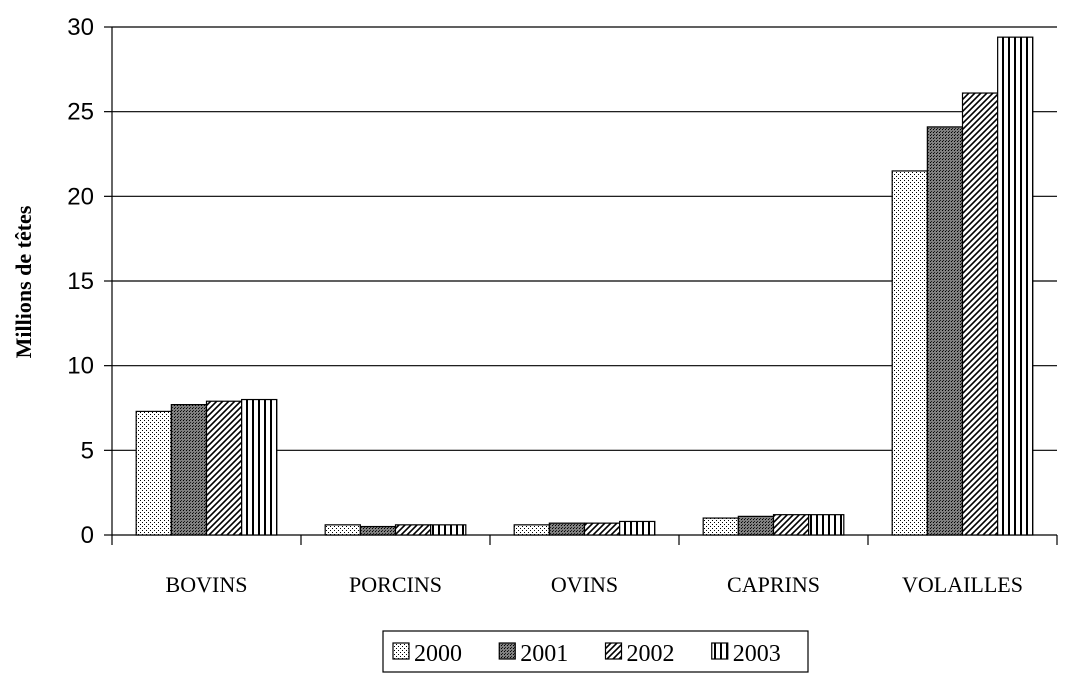  Describe the element at coordinates (224, 468) in the screenshot. I see `bar-2002-bovins` at that location.